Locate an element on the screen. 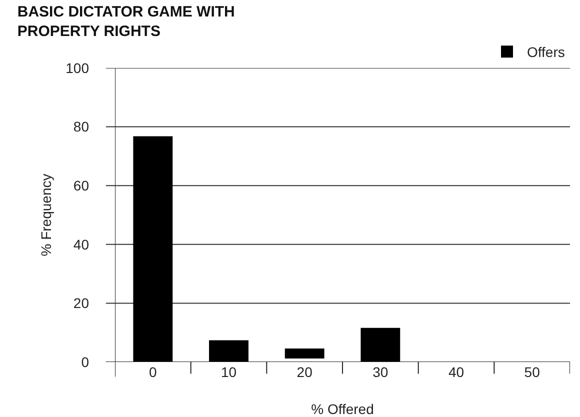 Image resolution: width=580 pixels, height=417 pixels. legend-label: Offers is located at coordinates (546, 52).